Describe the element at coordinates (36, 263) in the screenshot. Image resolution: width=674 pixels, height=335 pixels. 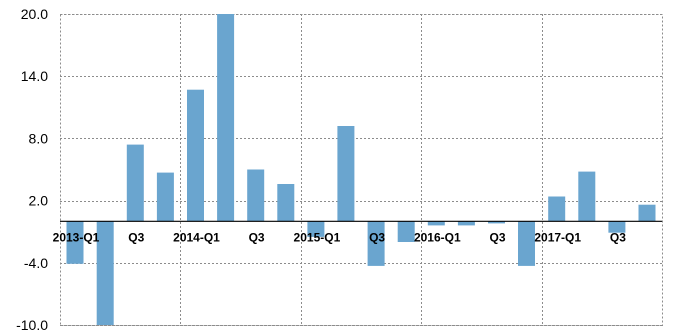
I see `y-tick-label: -4.0` at that location.